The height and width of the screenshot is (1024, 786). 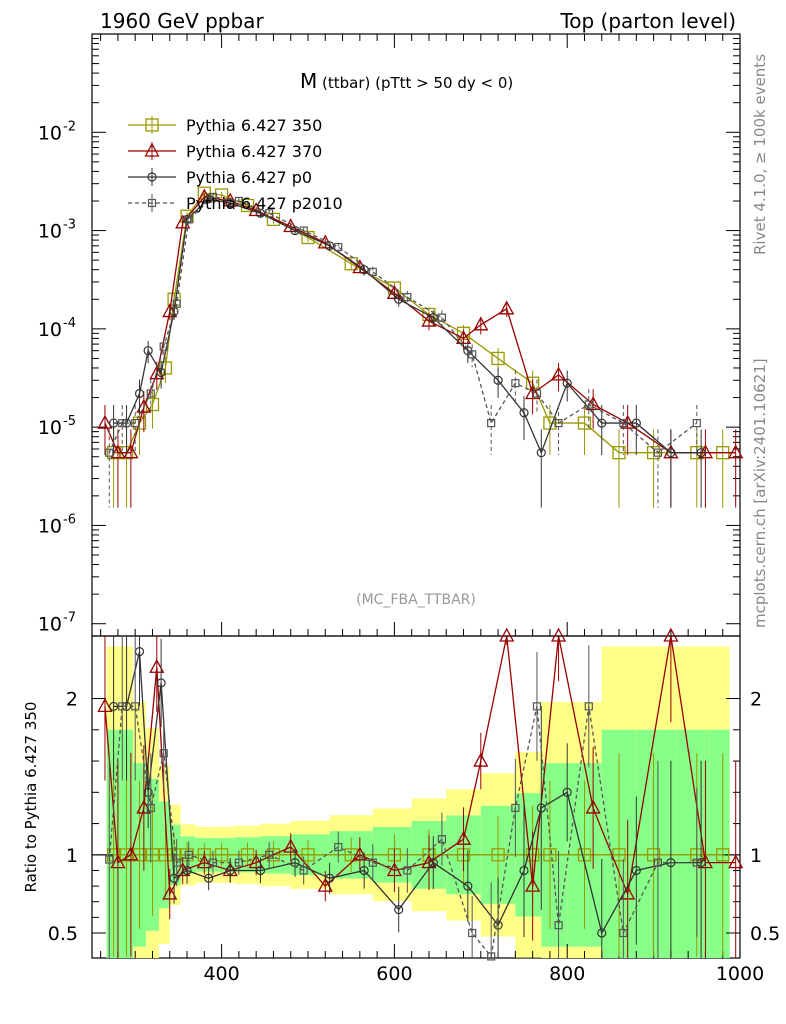 What do you see at coordinates (647, 21) in the screenshot?
I see `header-process-label: Top (parton level)` at bounding box center [647, 21].